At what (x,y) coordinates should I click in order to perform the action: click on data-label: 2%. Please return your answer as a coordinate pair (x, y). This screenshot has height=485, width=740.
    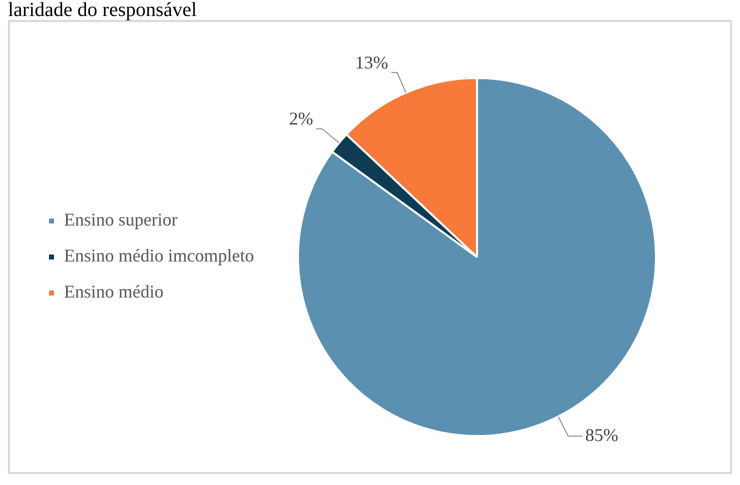
    Looking at the image, I should click on (301, 118).